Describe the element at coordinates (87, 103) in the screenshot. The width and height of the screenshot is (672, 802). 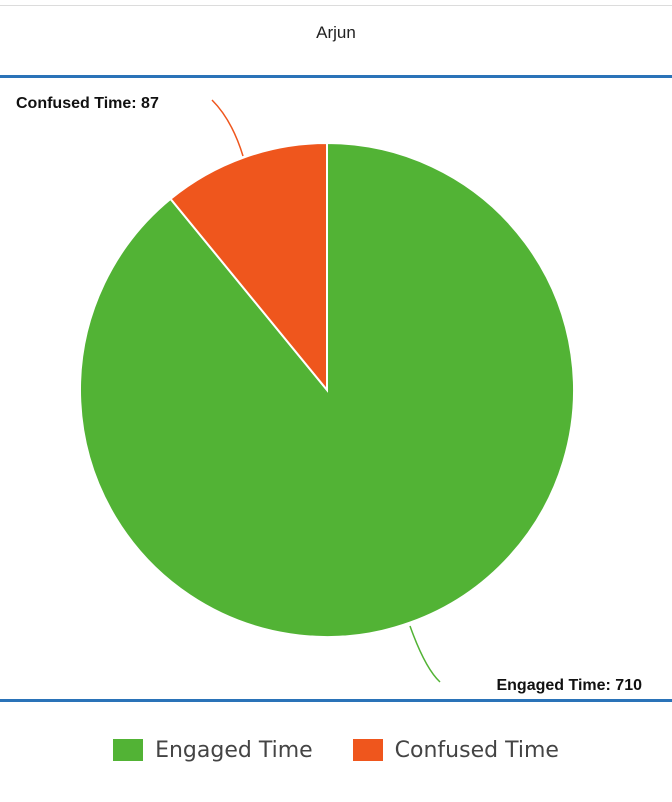
I see `data-label-confused: Confused Time: 87` at that location.